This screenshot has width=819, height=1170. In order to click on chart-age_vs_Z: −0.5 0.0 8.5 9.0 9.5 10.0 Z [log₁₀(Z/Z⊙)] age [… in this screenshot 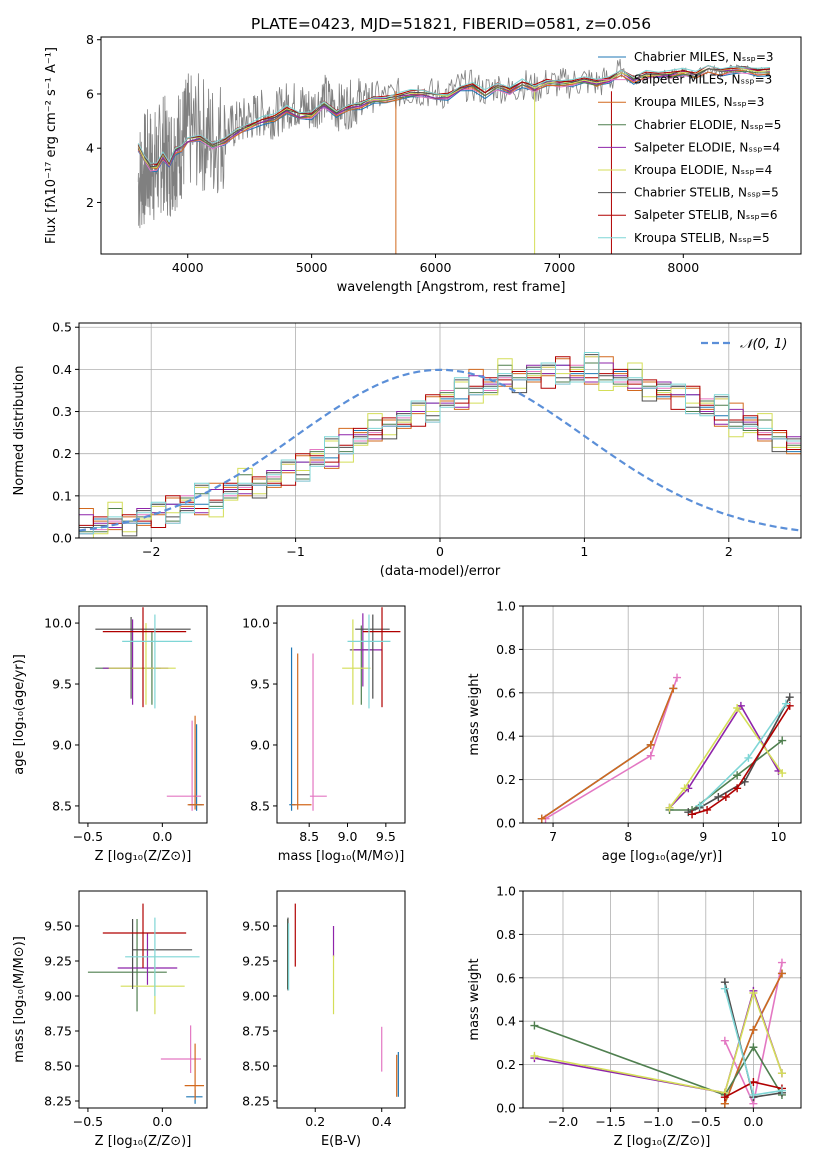, I will do `click(110, 734)`.